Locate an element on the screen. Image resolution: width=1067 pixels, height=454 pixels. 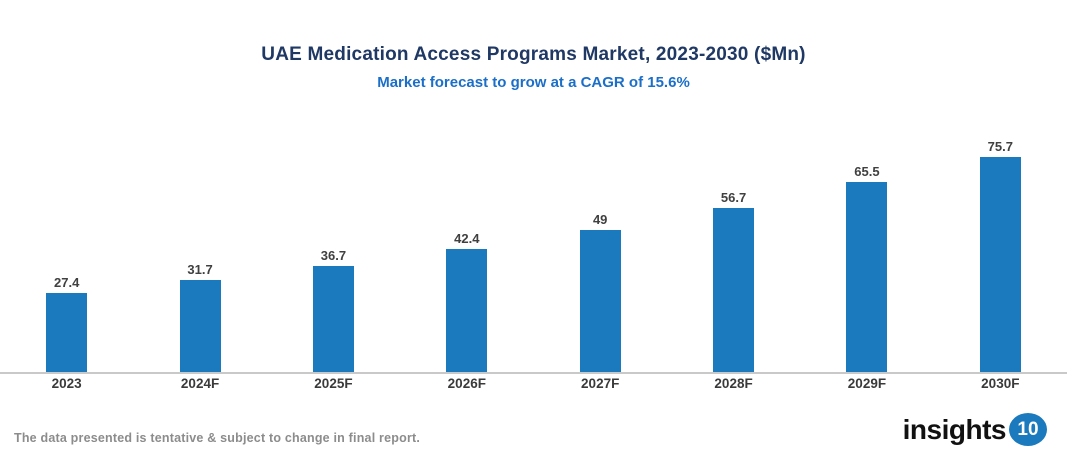
bar-value-label: 36.7 is located at coordinates (333, 255).